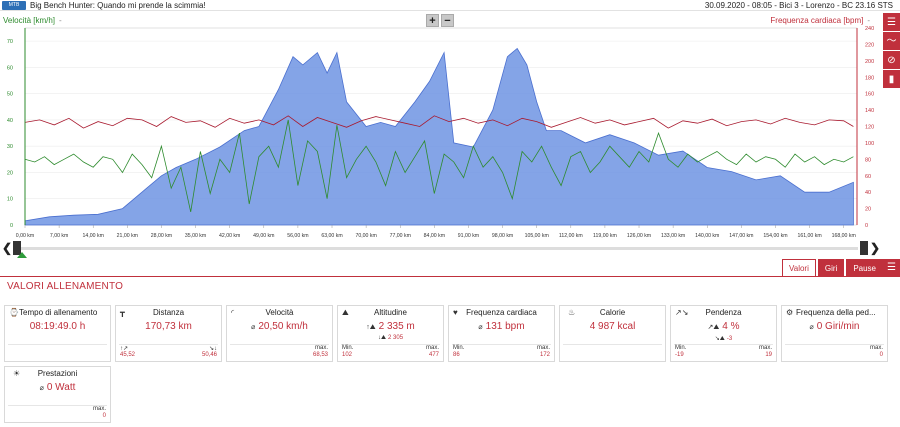  I want to click on range-handle-start, so click(17, 248).